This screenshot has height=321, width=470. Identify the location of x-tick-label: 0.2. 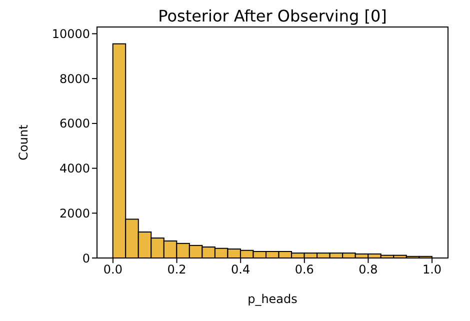
(176, 269).